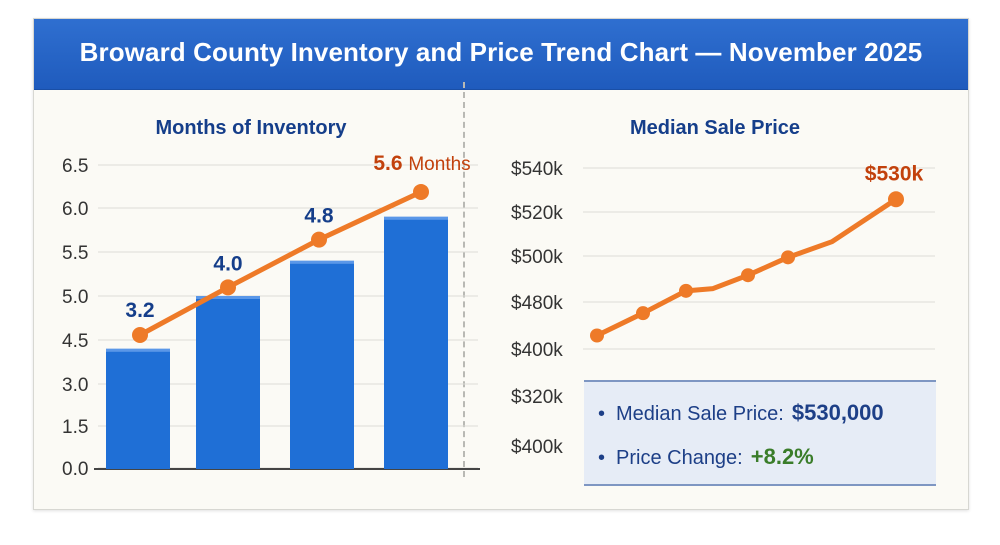 The width and height of the screenshot is (1000, 545). What do you see at coordinates (280, 263) in the screenshot?
I see `inventory-trend-line` at bounding box center [280, 263].